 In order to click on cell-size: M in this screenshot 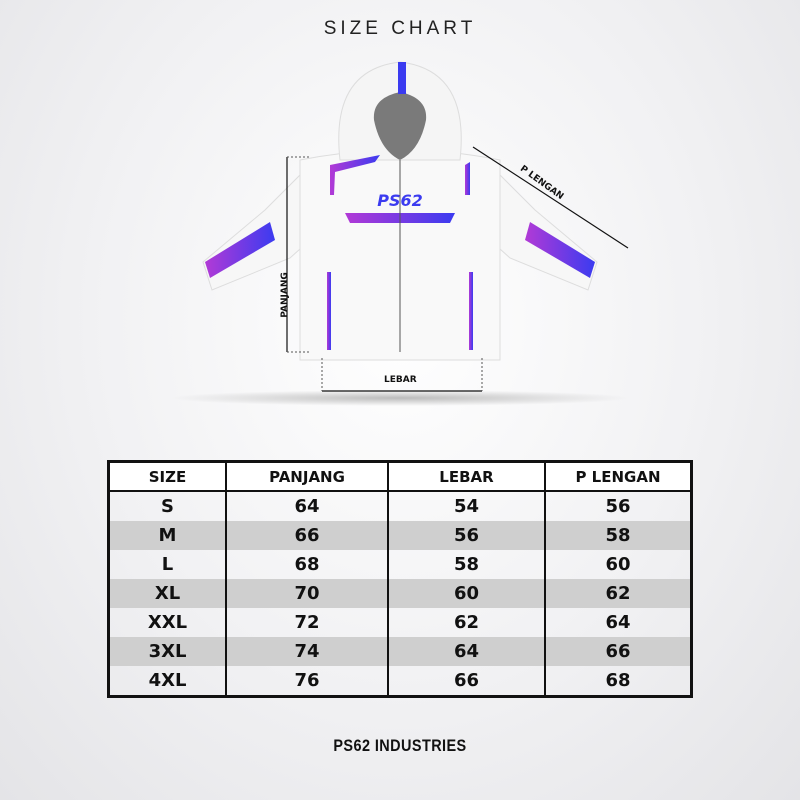, I will do `click(167, 535)`.